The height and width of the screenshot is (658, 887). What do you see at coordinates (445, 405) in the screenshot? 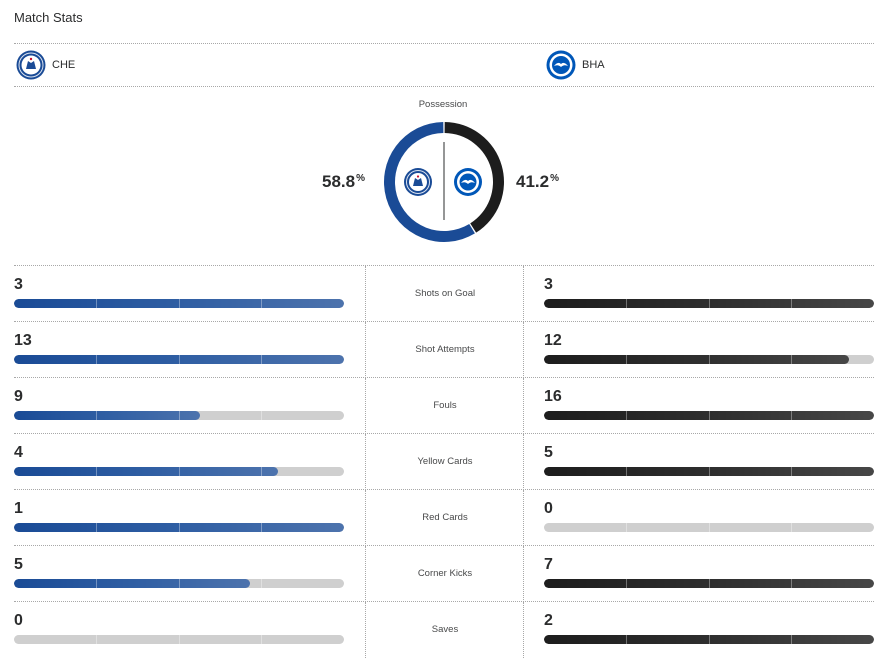
I see `stat-label: Fouls` at bounding box center [445, 405].